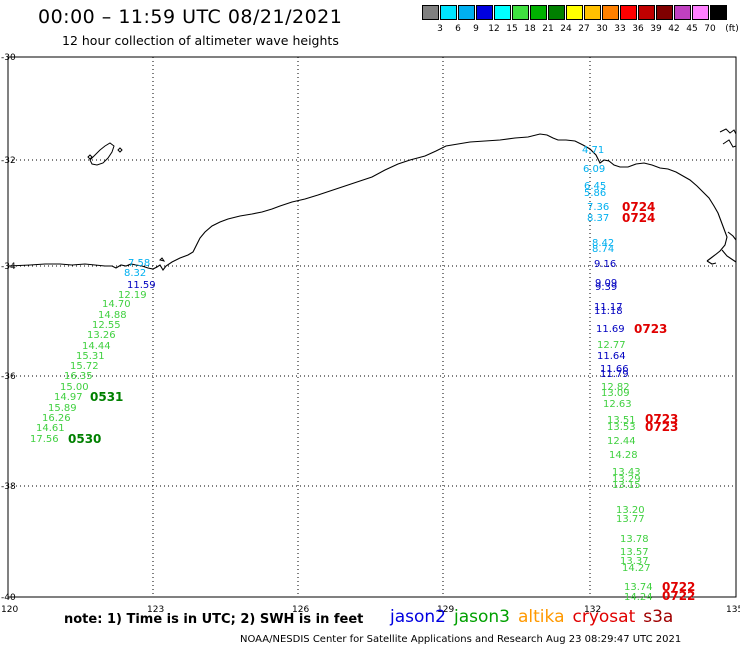 This screenshot has height=650, width=740. What do you see at coordinates (614, 374) in the screenshot?
I see `swh-value-jason2: 11.79` at bounding box center [614, 374].